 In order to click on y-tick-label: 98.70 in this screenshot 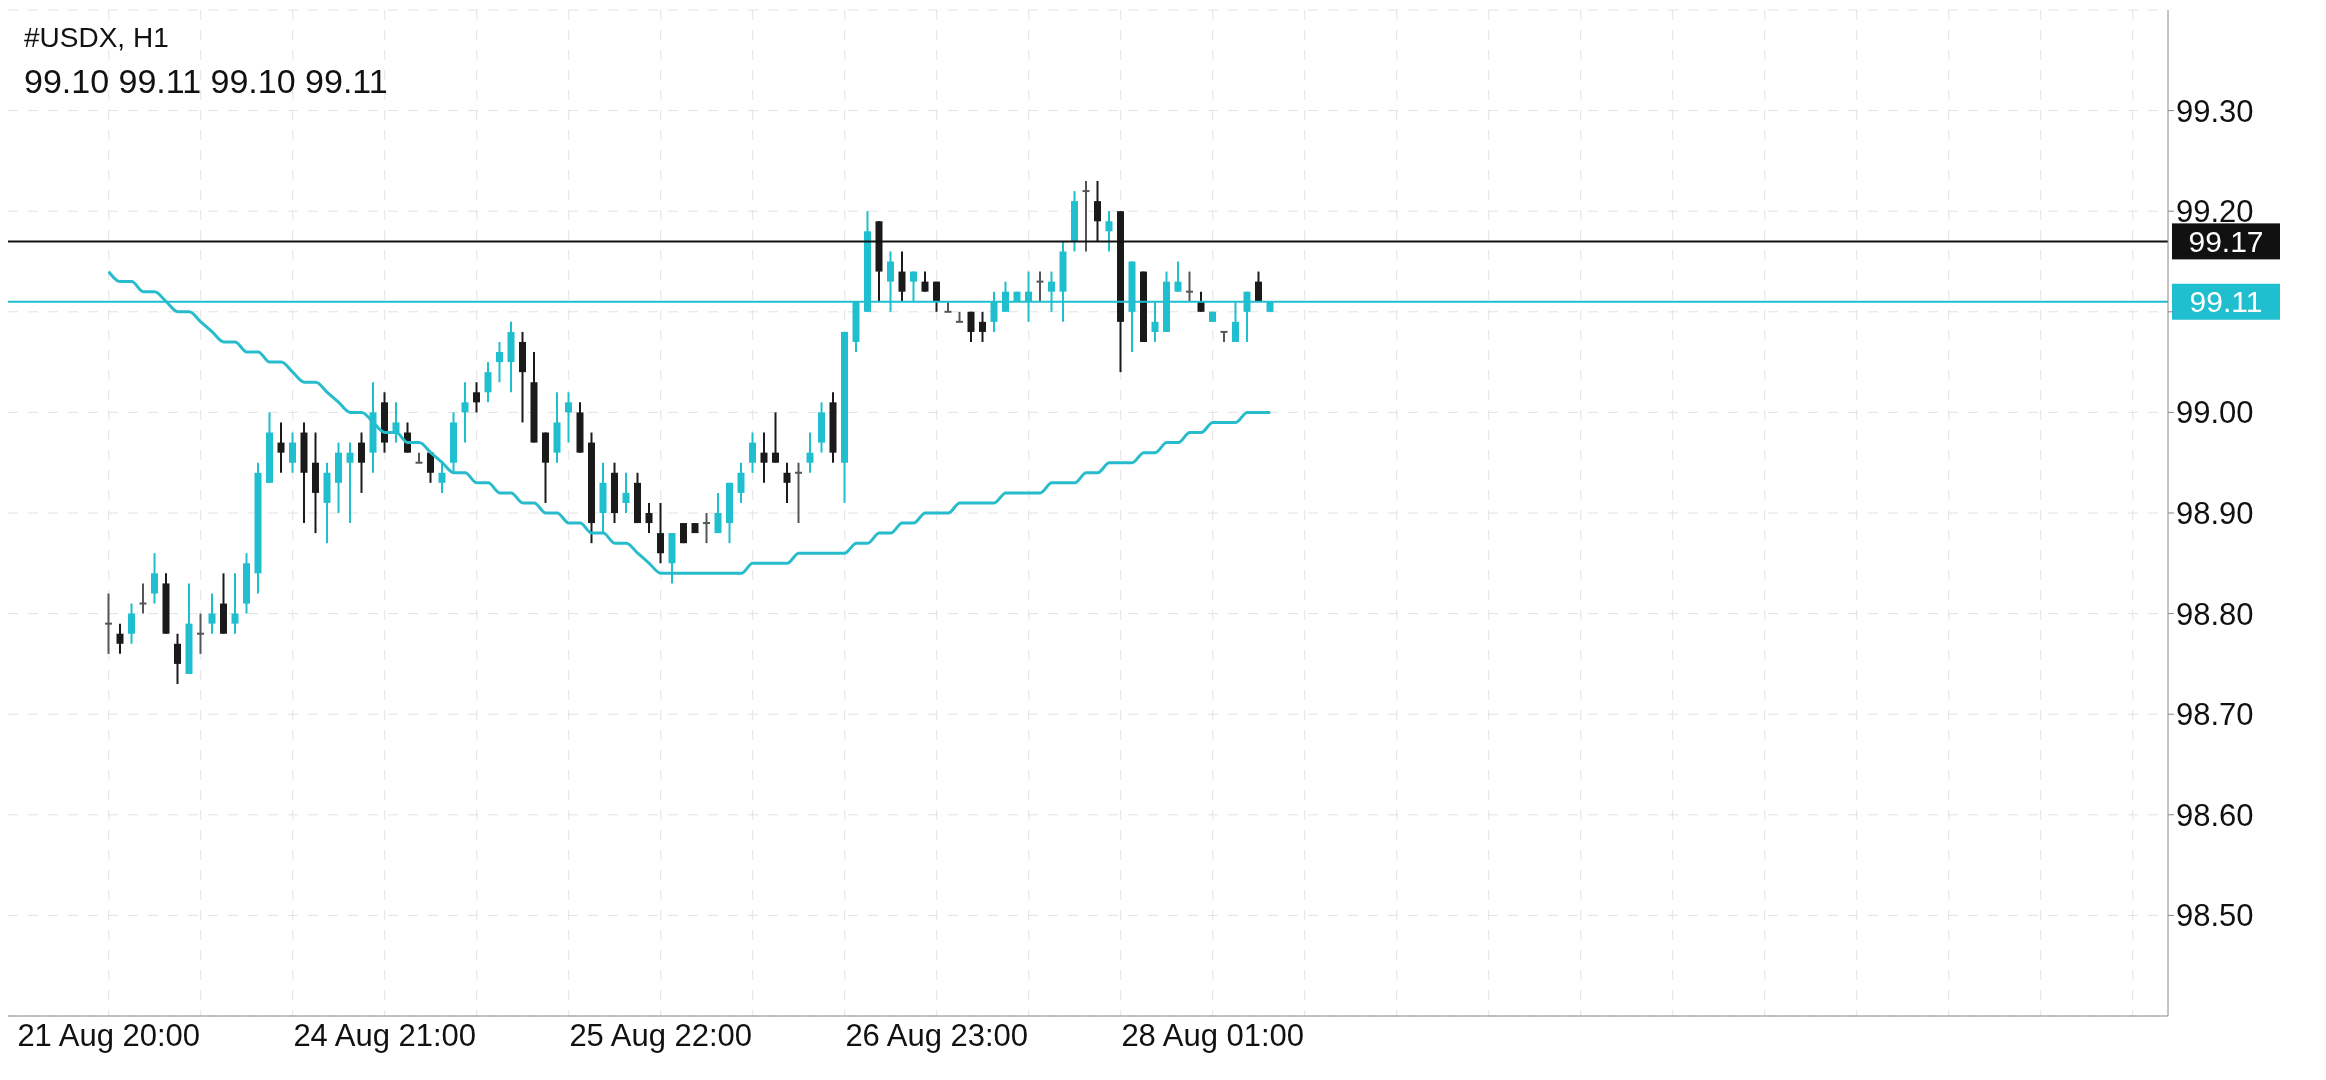, I will do `click(2215, 715)`.